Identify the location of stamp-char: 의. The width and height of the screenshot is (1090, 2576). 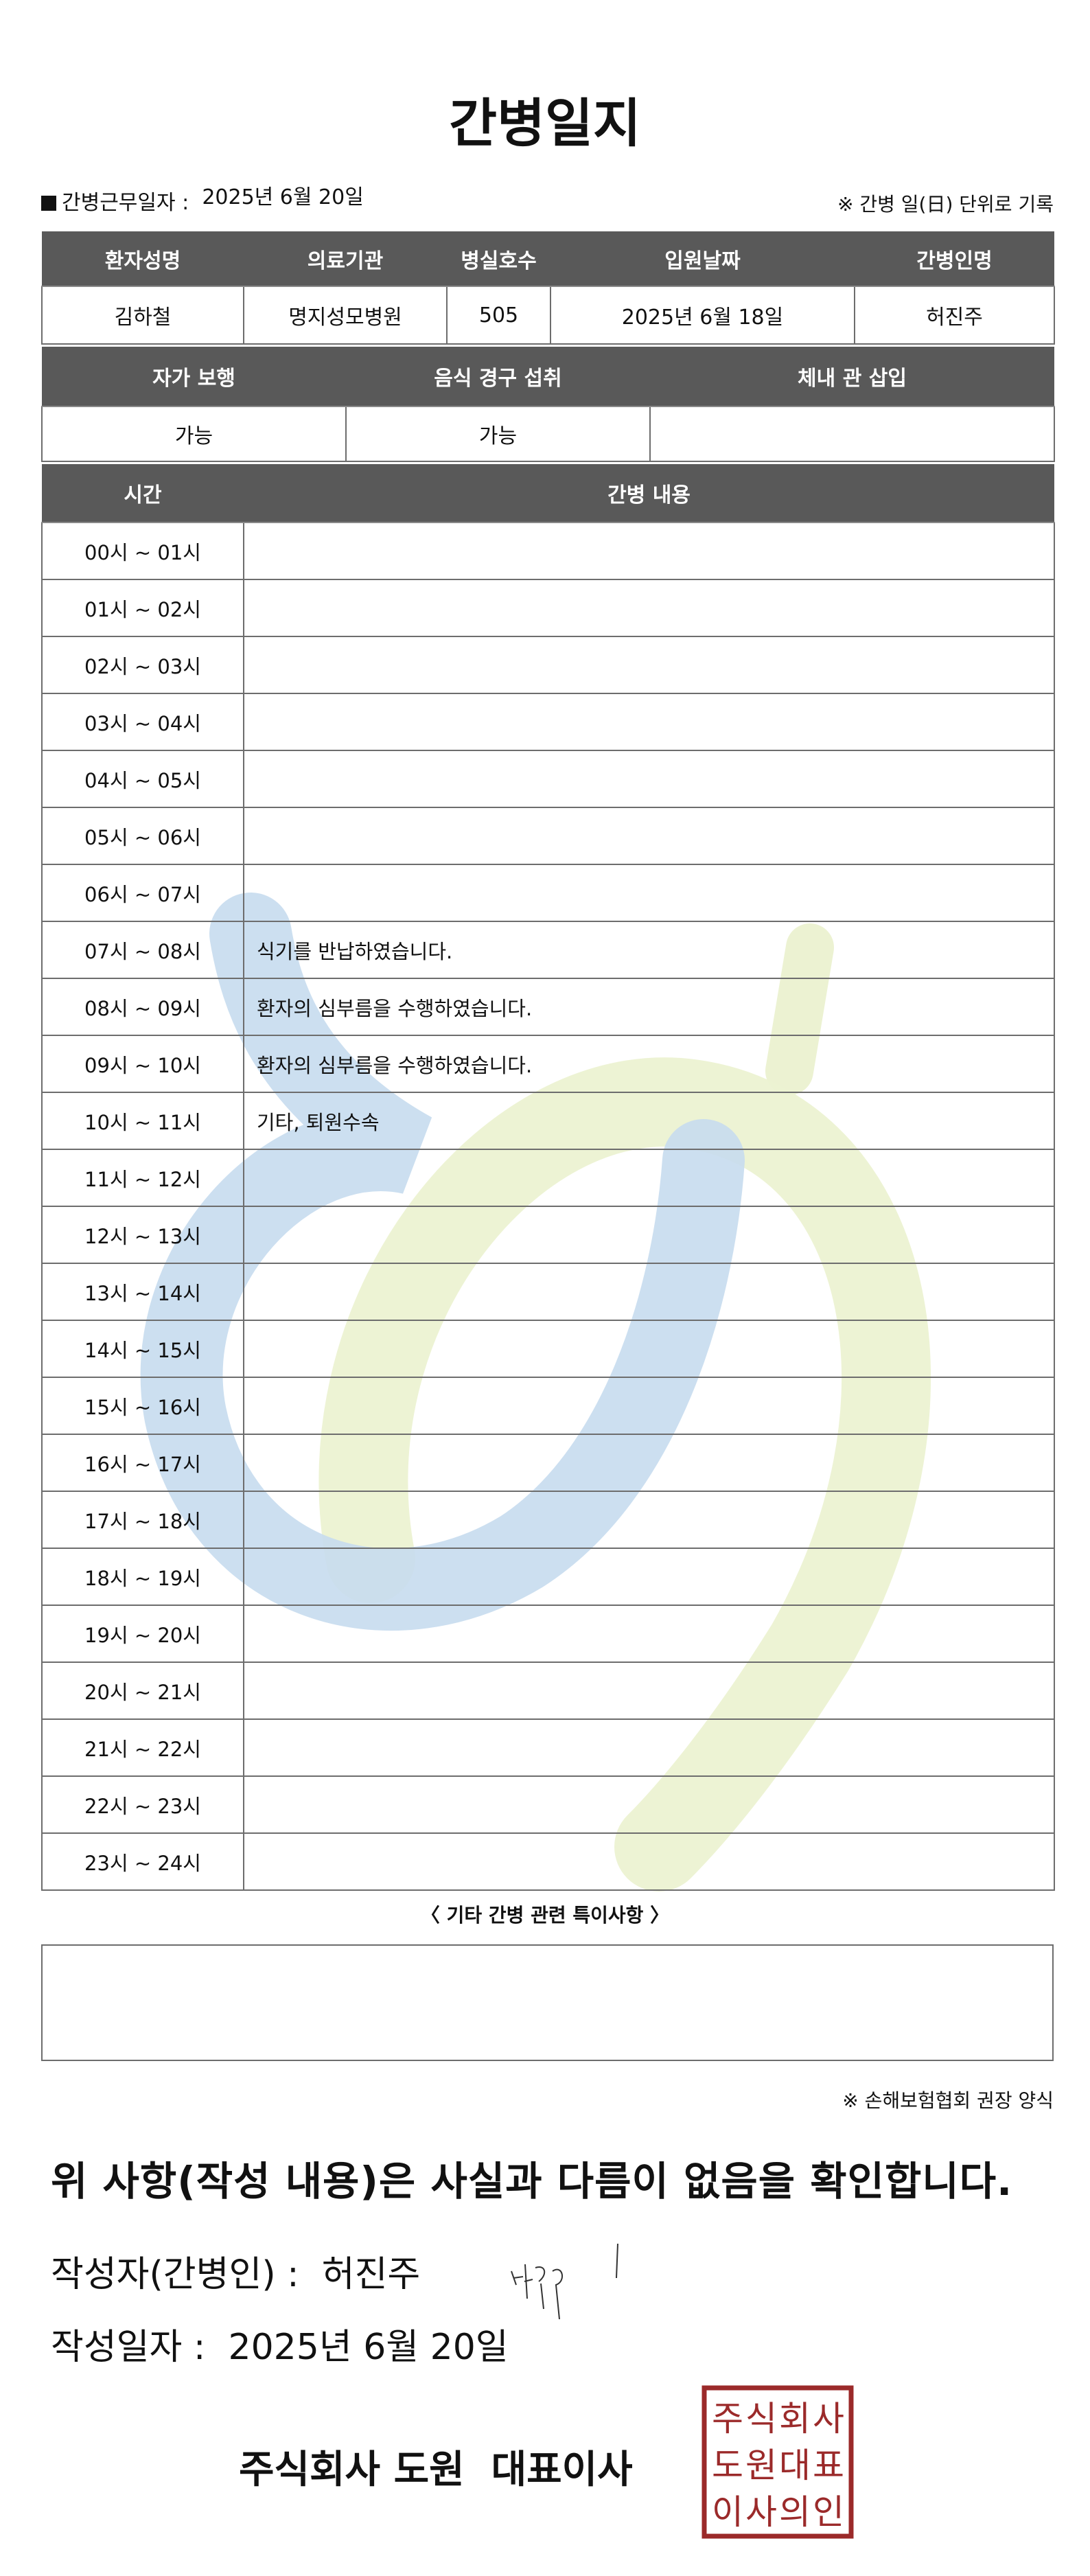
(795, 2512).